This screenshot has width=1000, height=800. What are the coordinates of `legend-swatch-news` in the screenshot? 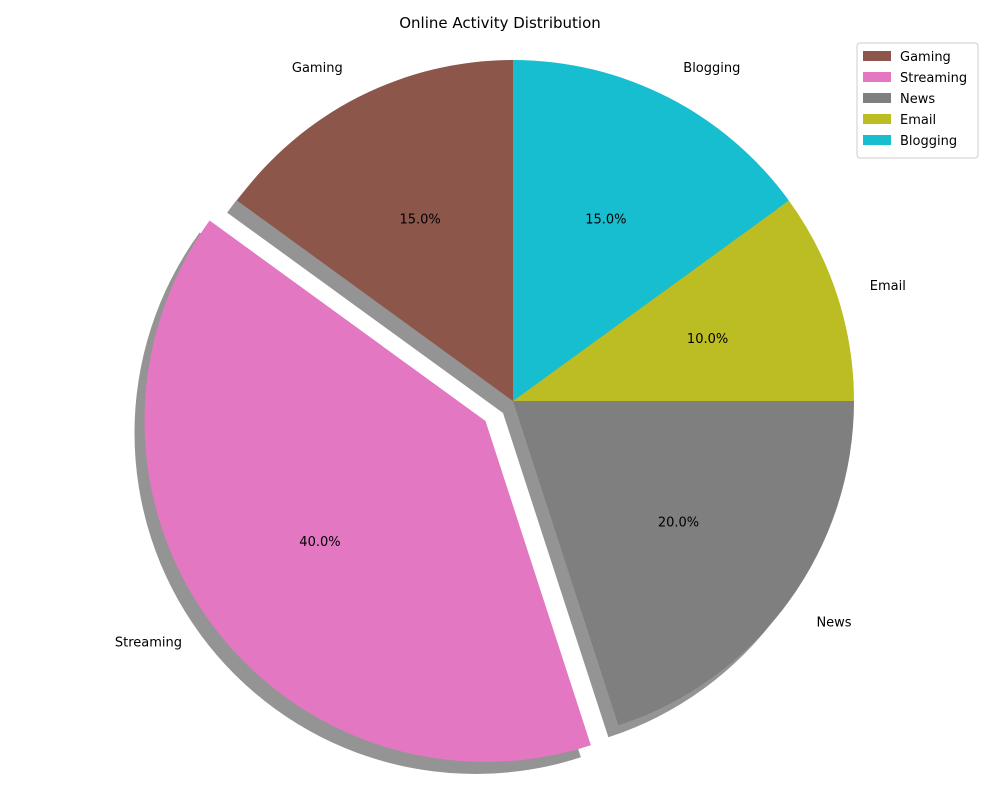 It's located at (877, 98).